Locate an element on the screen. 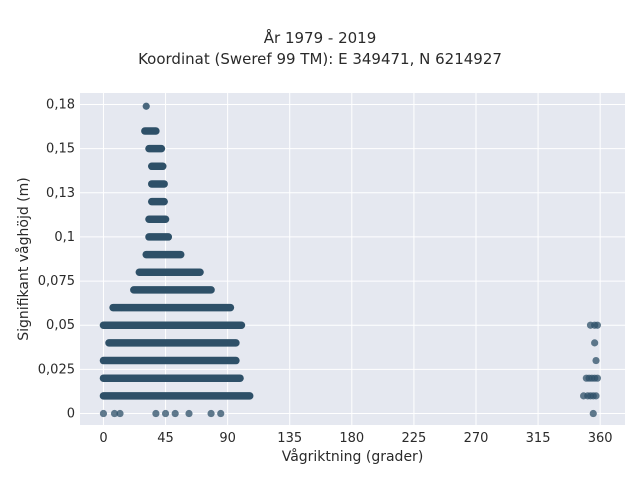 This screenshot has height=480, width=640. x-tick-label: 0 is located at coordinates (103, 438).